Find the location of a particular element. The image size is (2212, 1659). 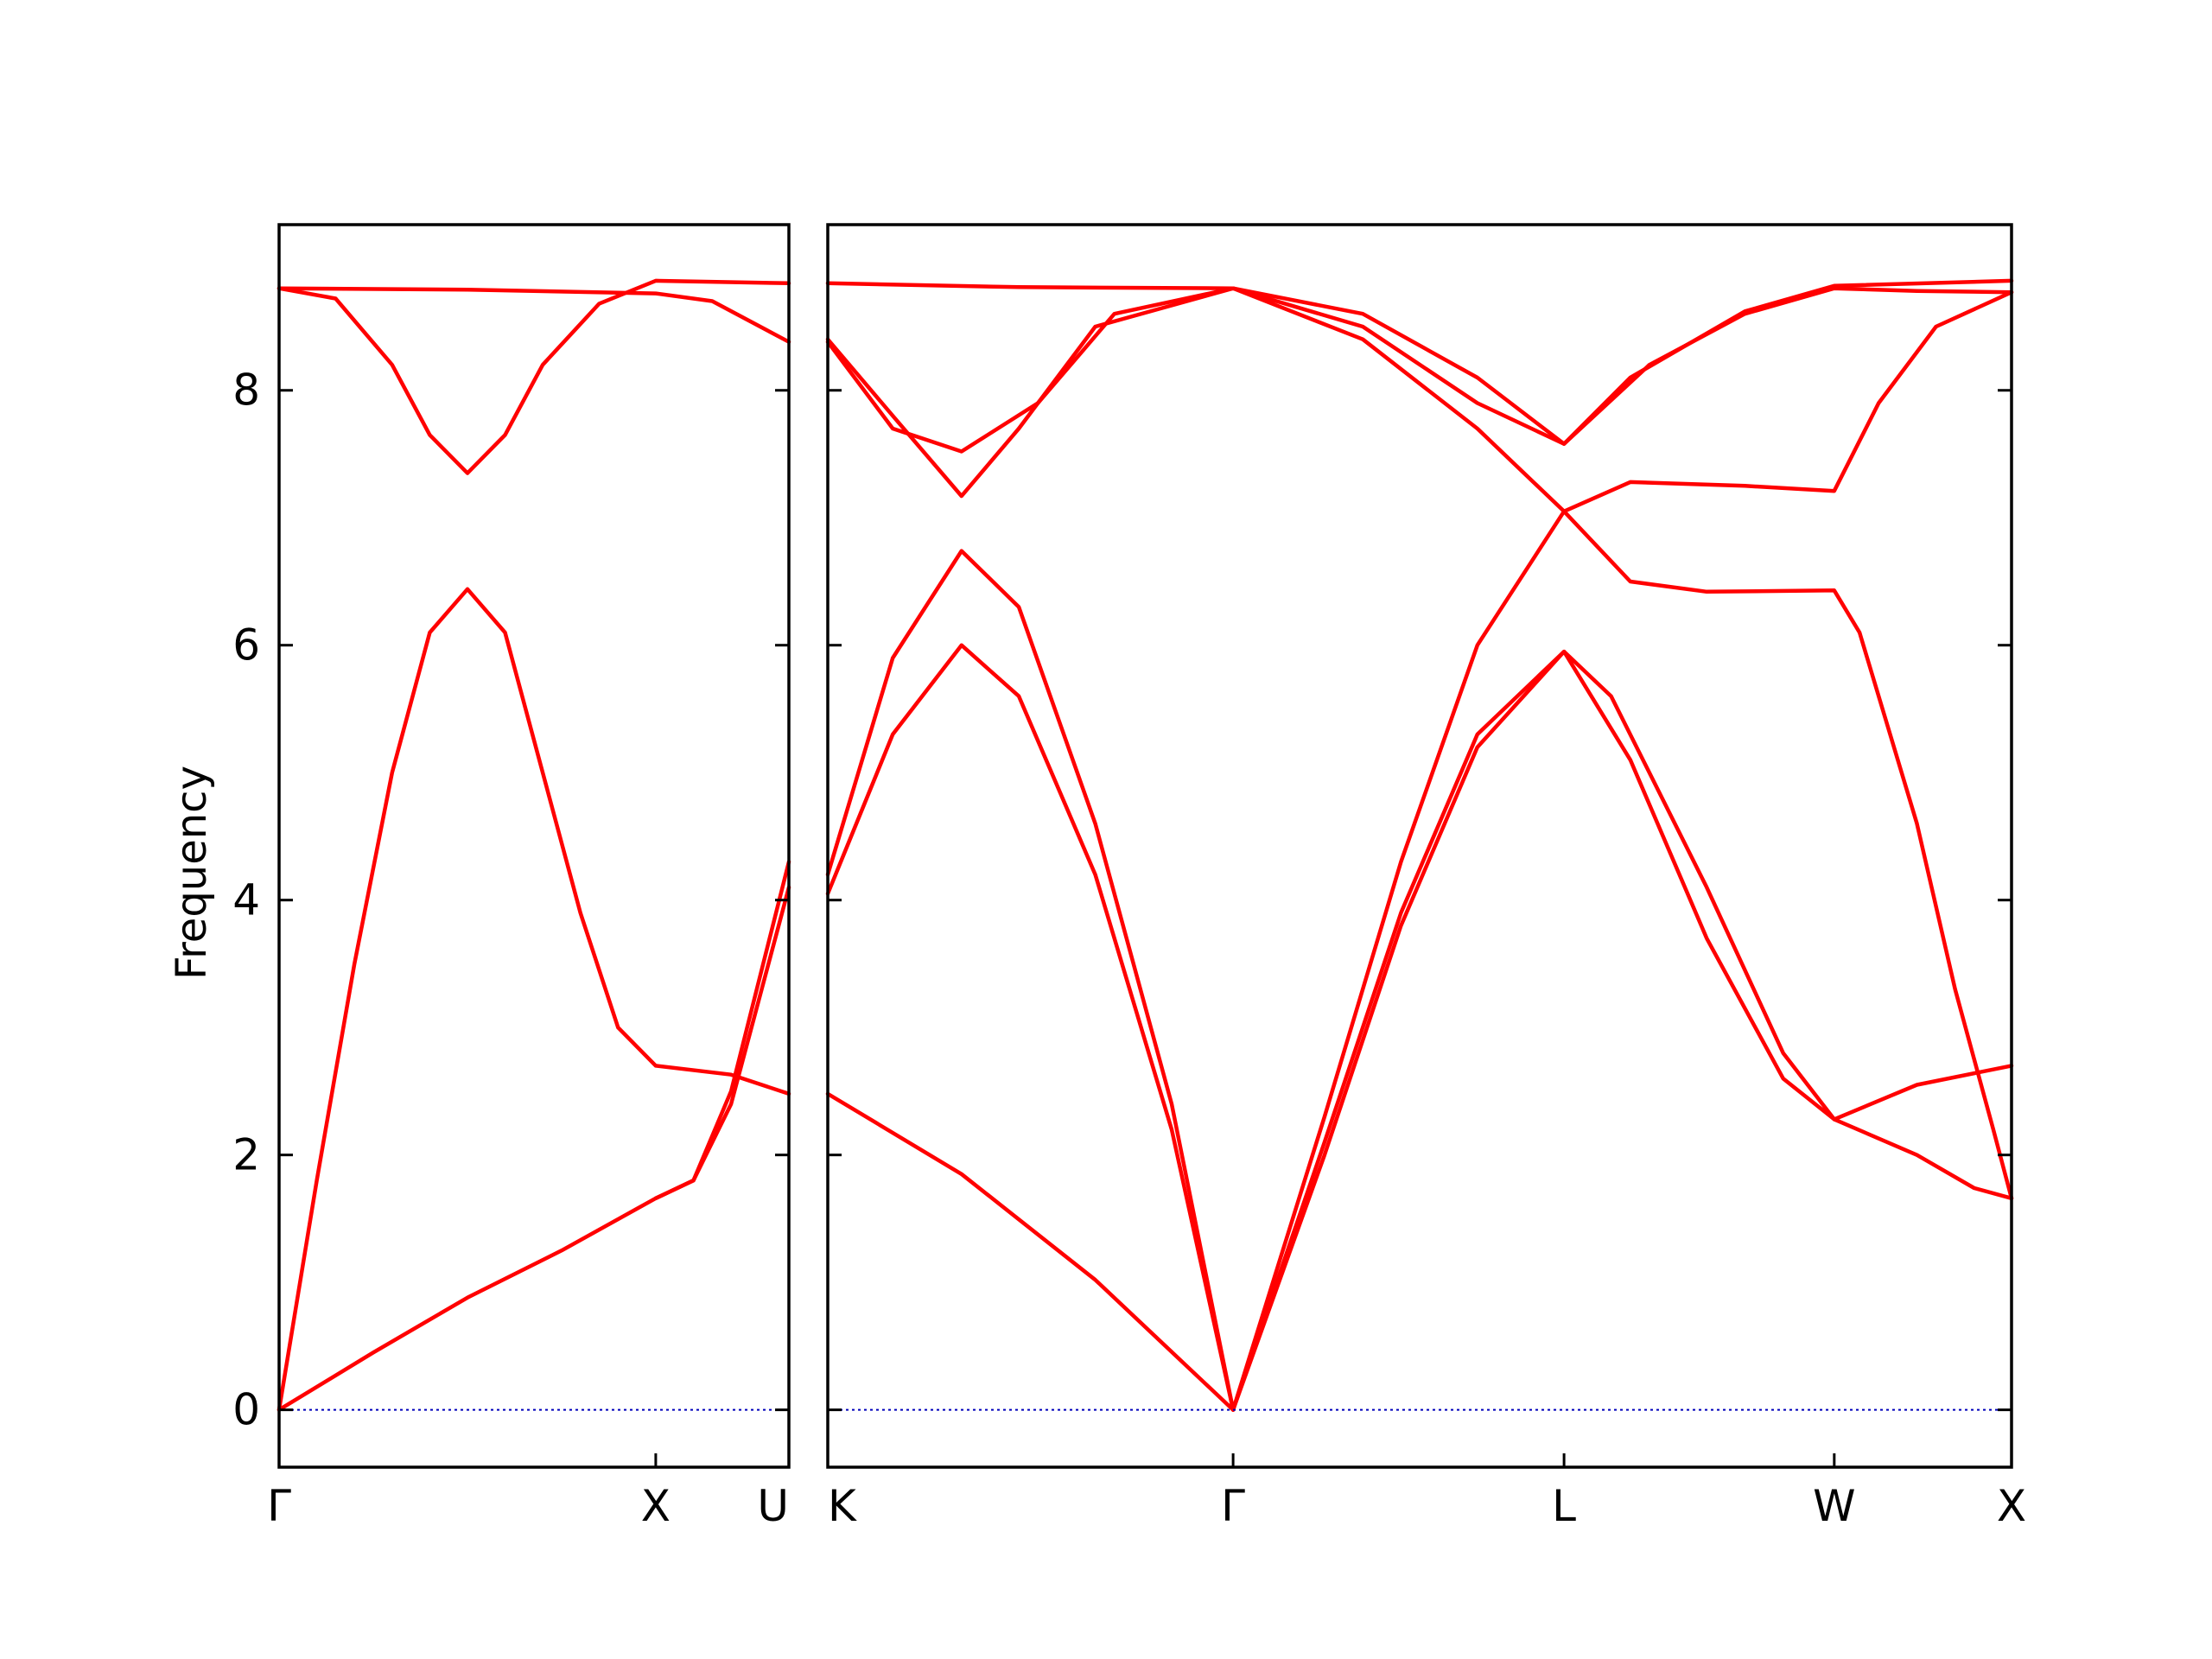

ytick-label-2: 2 is located at coordinates (246, 1155).